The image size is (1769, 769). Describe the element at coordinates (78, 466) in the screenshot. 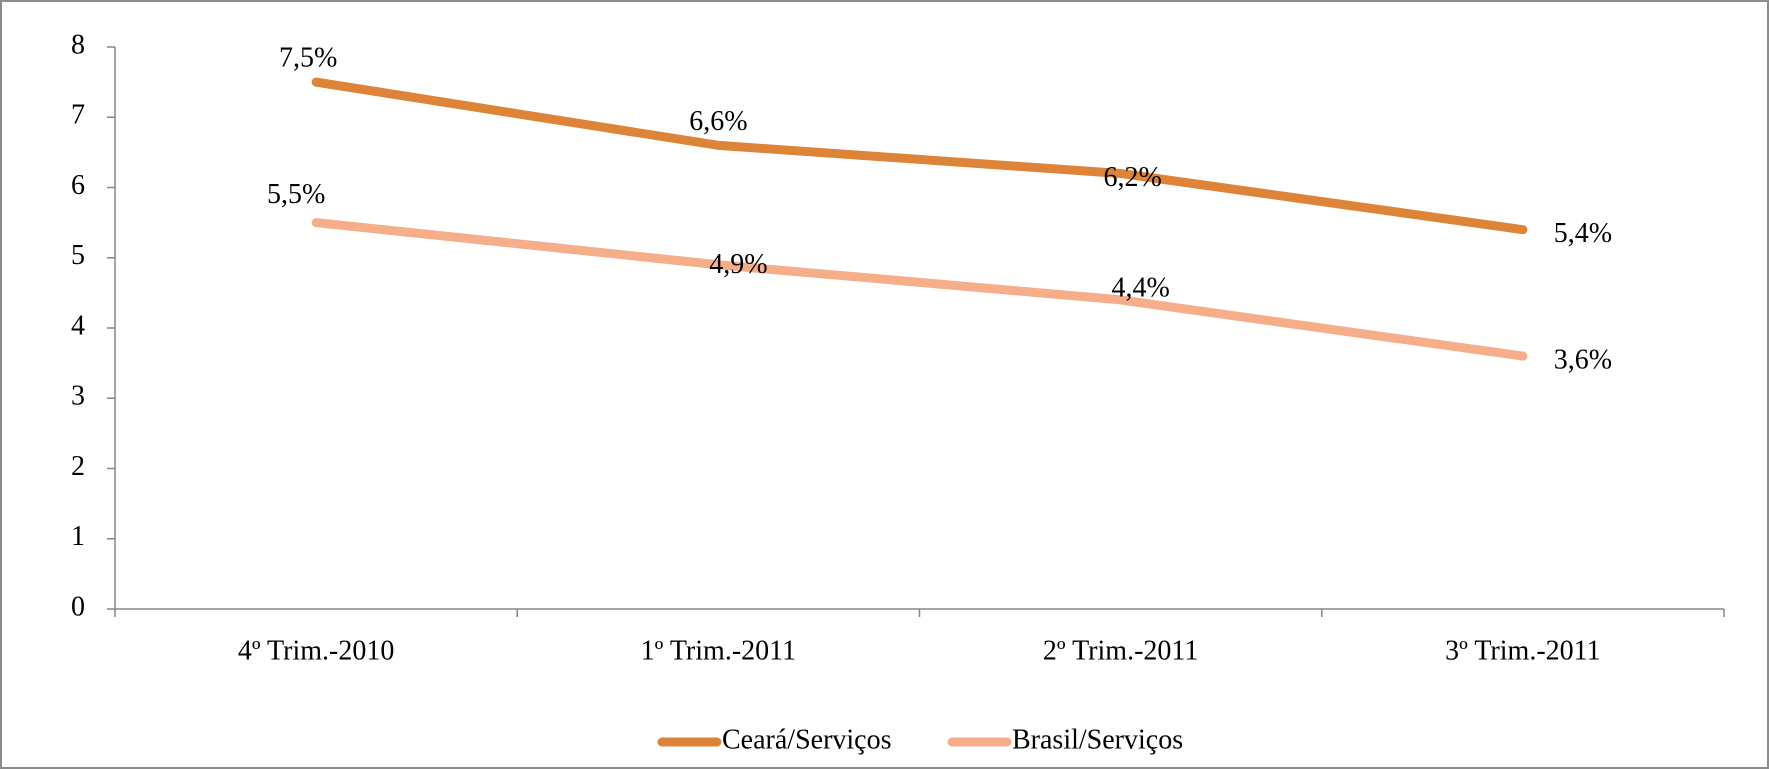

I see `y-tick-label: 2` at that location.